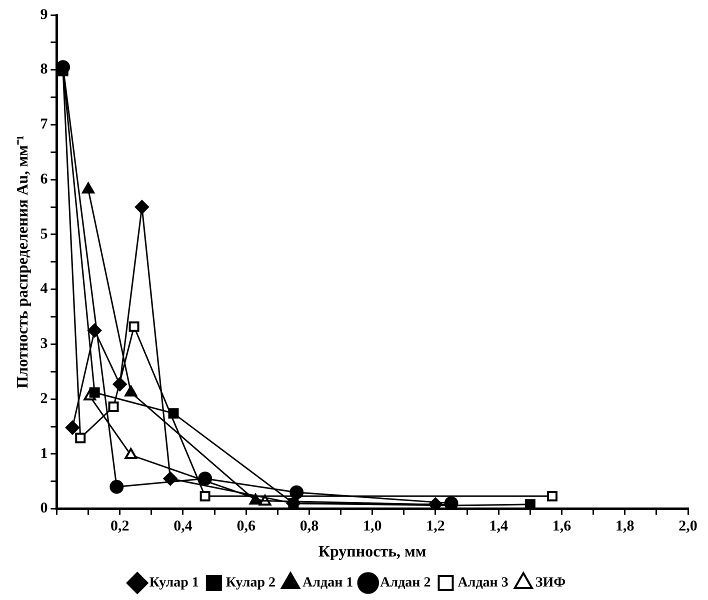 The width and height of the screenshot is (708, 600). What do you see at coordinates (44, 179) in the screenshot?
I see `y-tick-label: 6` at bounding box center [44, 179].